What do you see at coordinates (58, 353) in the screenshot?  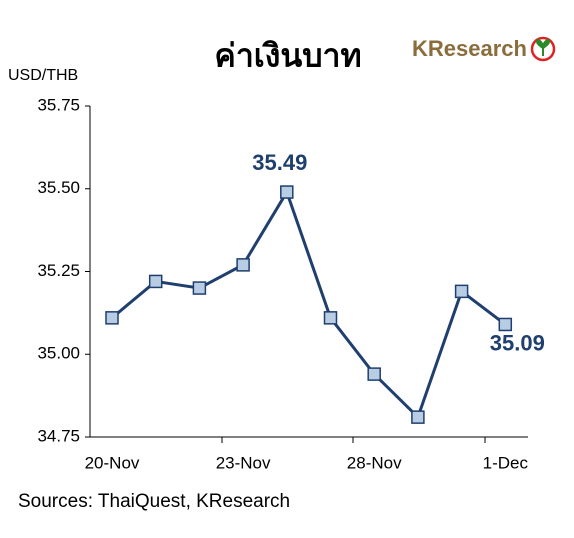 I see `y-tick-label: 35.00` at bounding box center [58, 353].